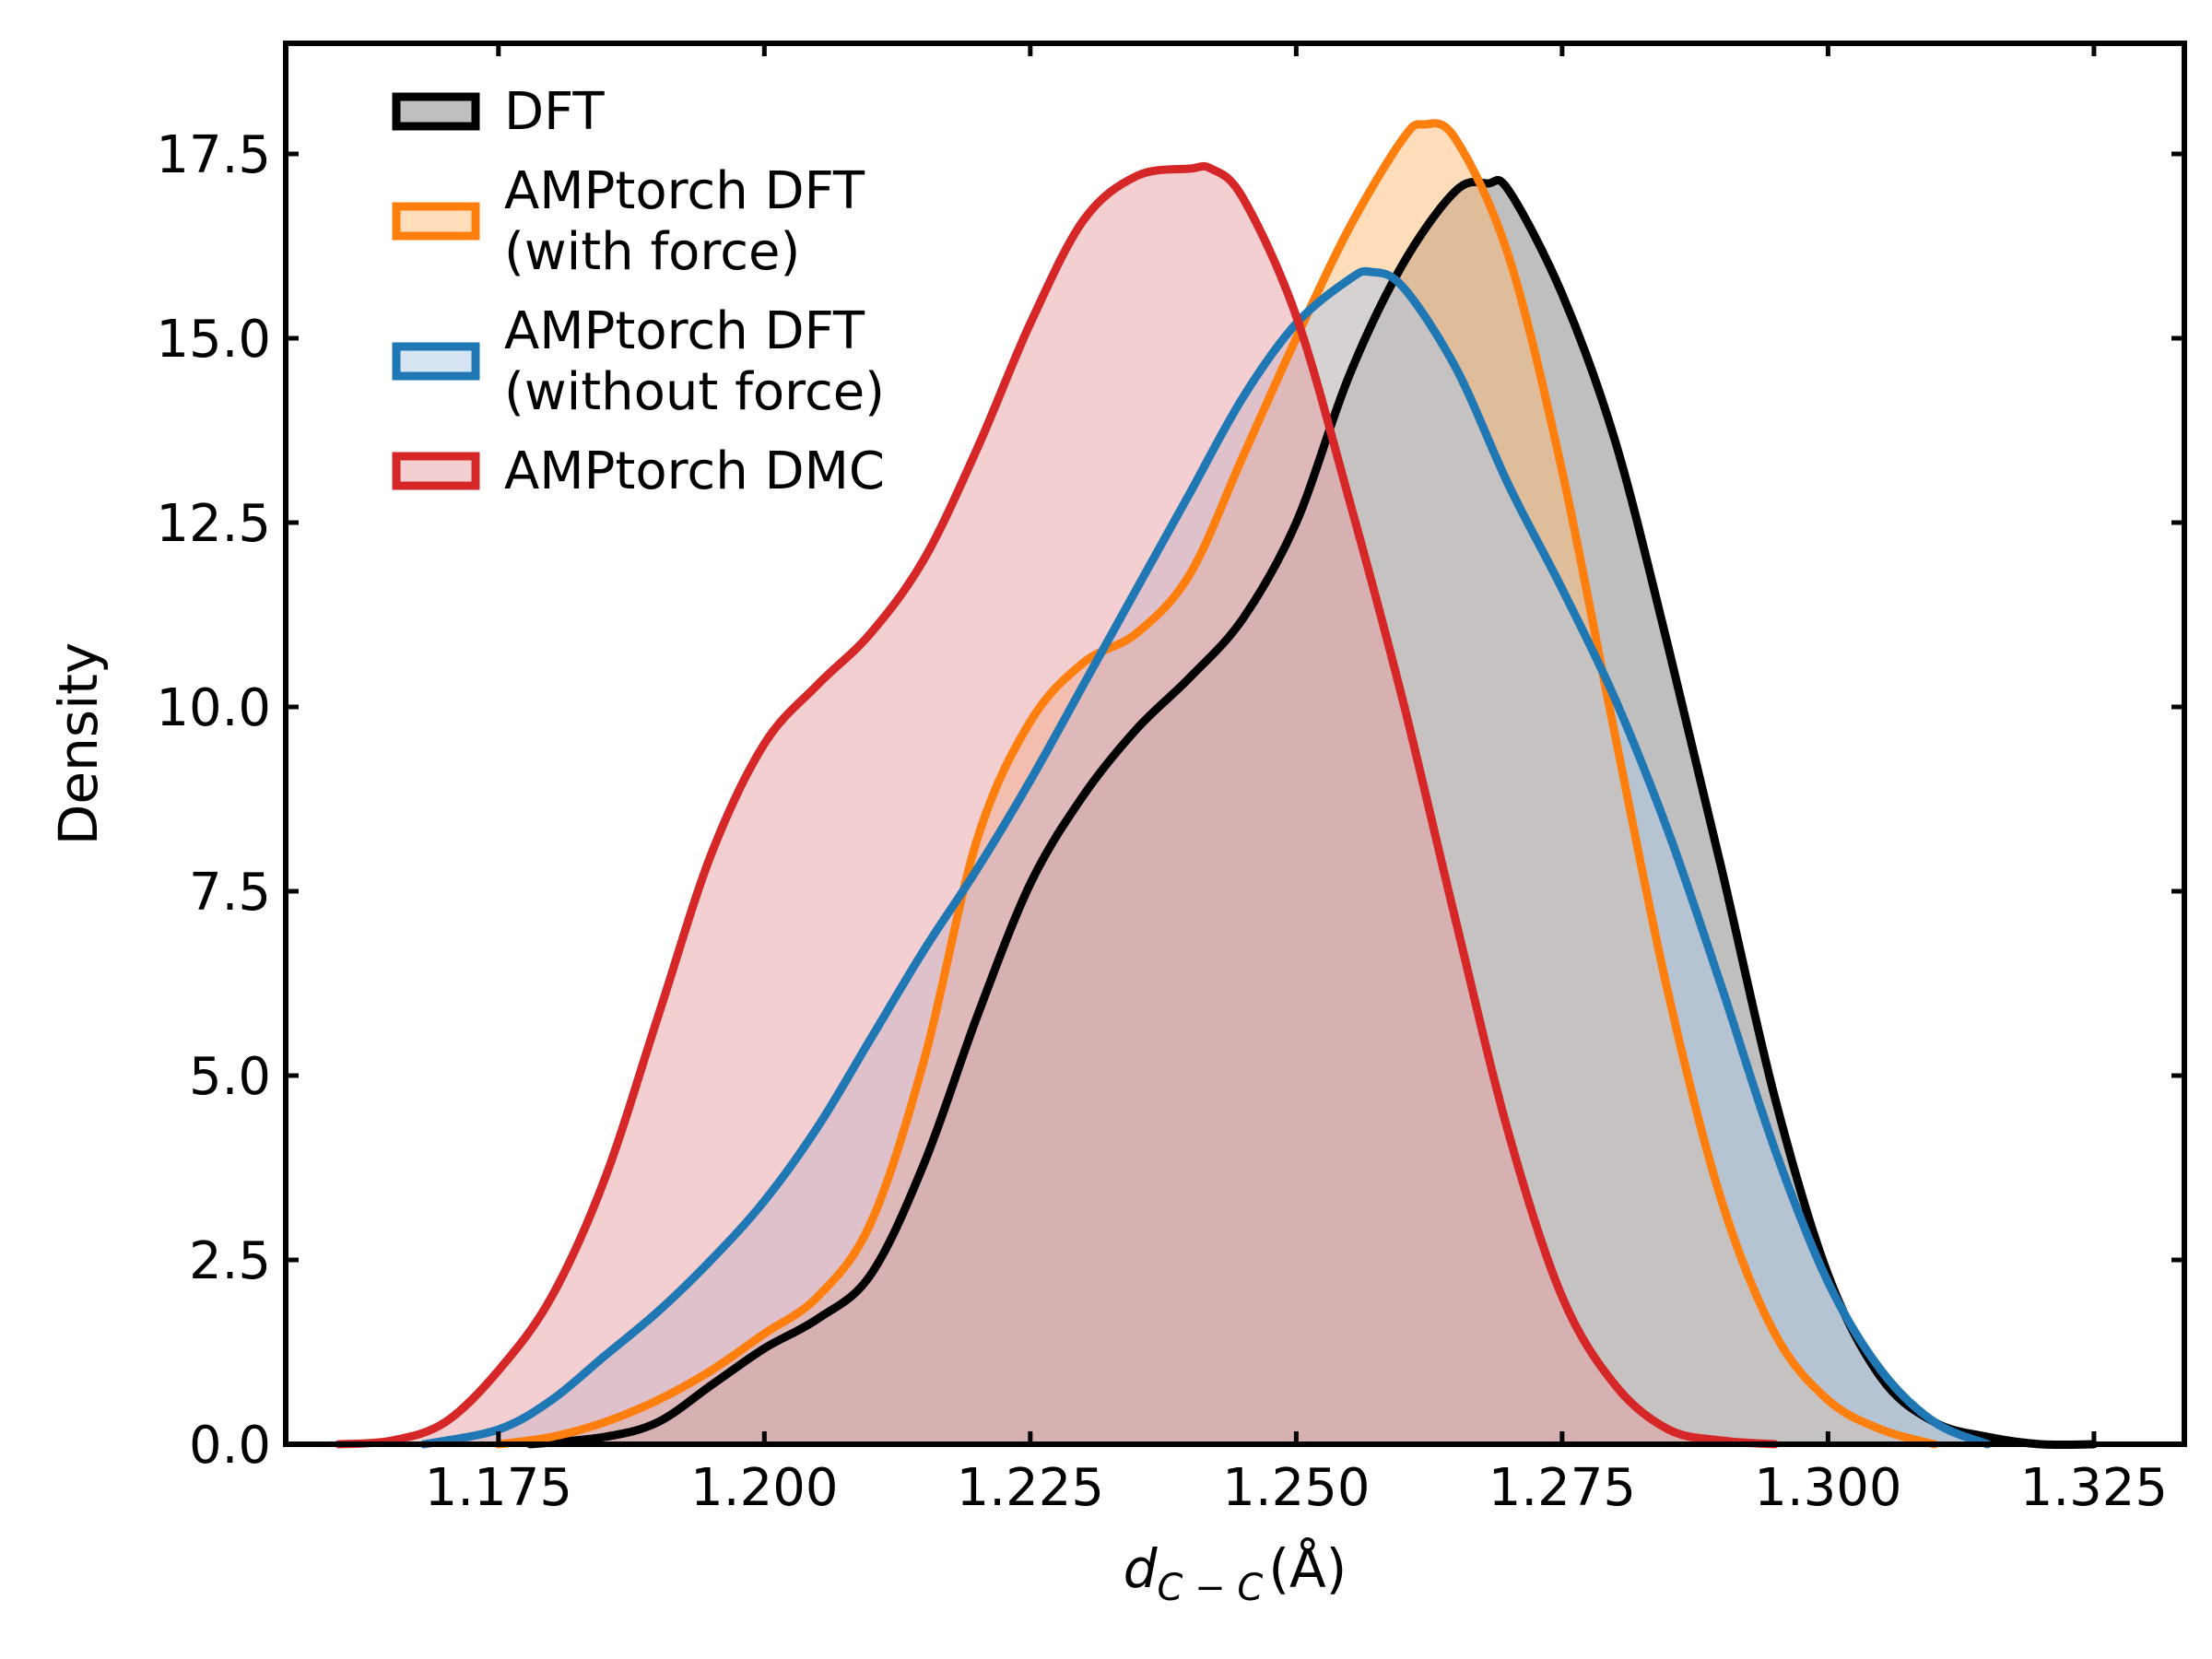  Describe the element at coordinates (1562, 1488) in the screenshot. I see `x-tick-label: 1.275` at that location.